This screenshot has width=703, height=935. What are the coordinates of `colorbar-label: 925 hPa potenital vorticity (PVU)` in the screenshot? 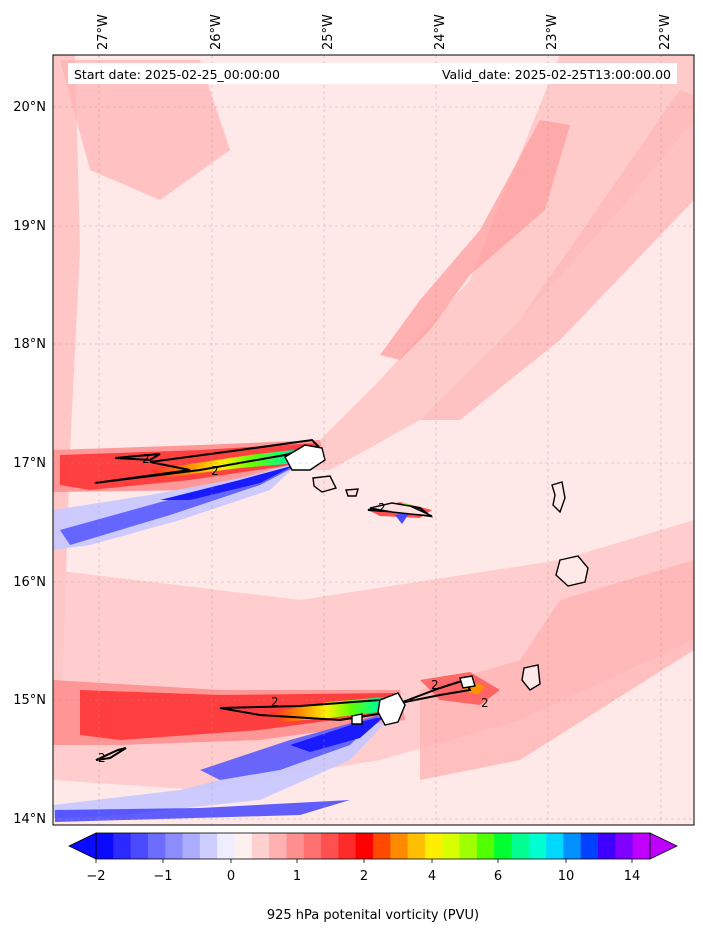 It's located at (373, 915).